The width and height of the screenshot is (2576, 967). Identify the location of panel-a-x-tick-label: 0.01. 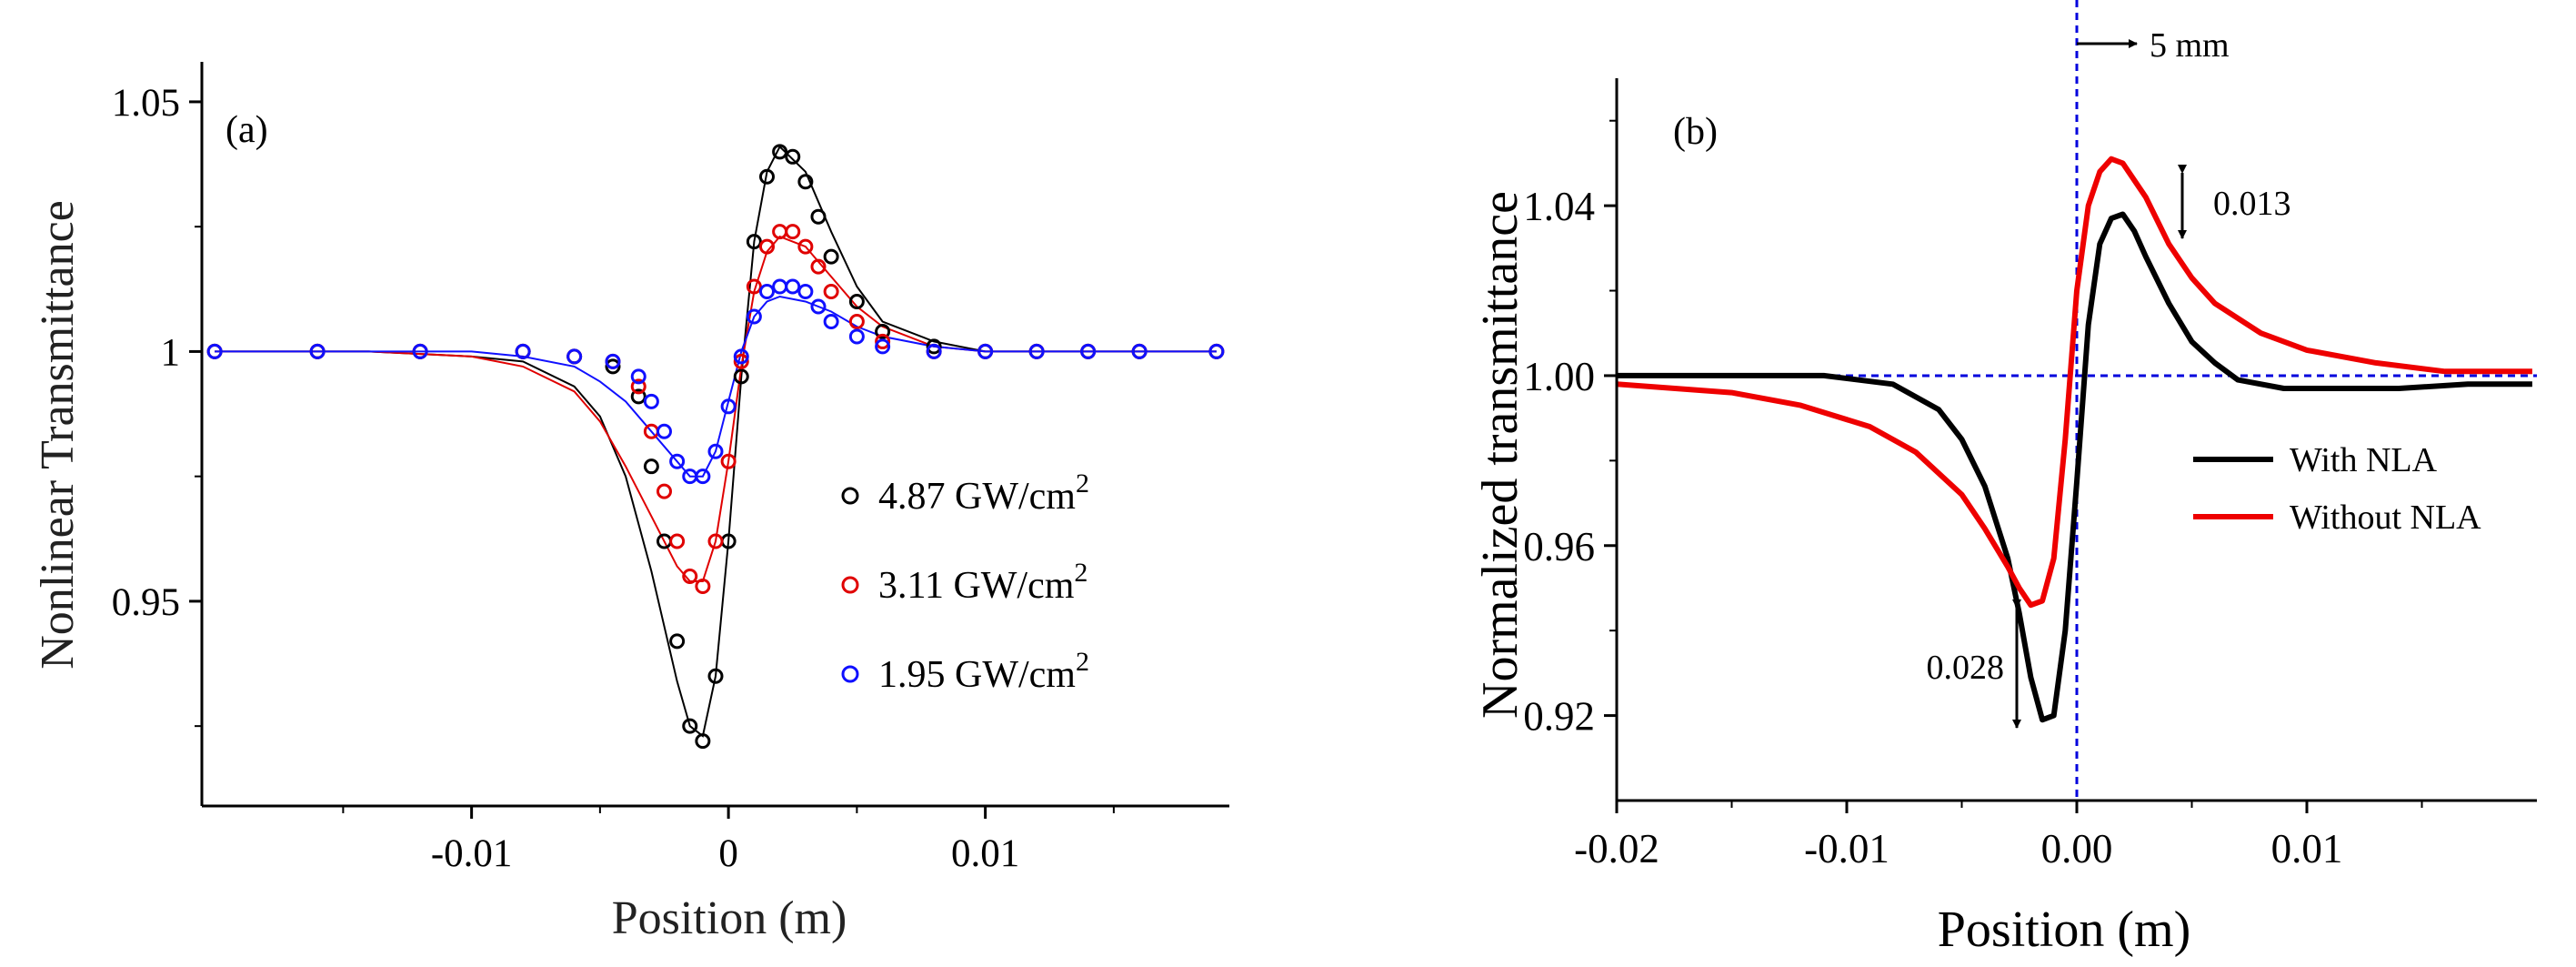
(985, 853).